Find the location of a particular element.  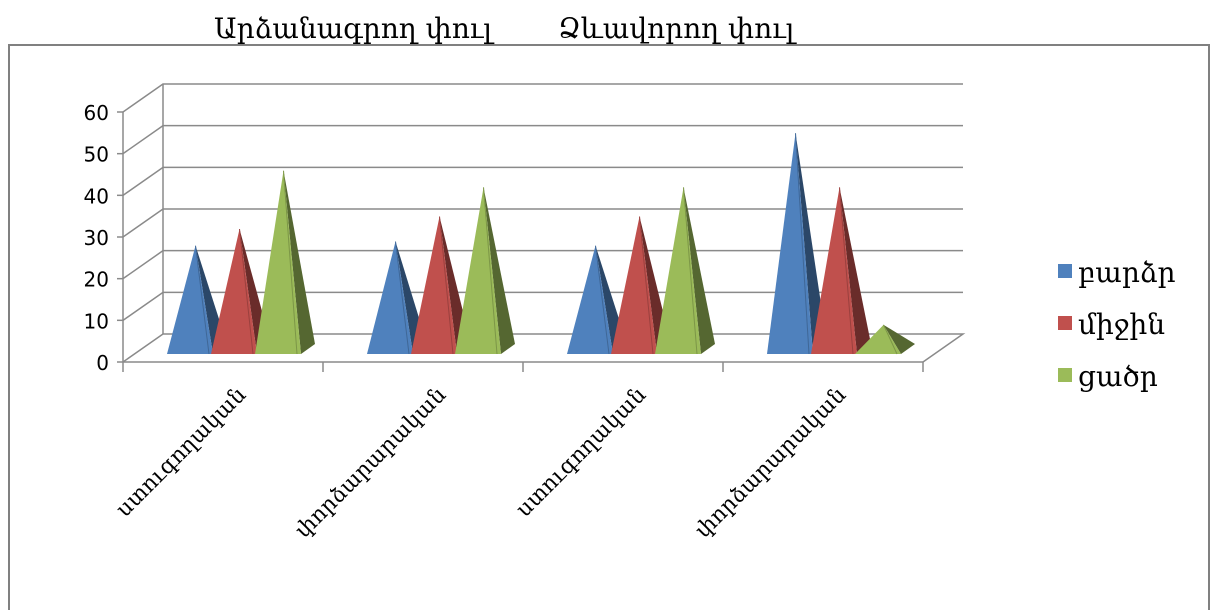

y-tick-label: 0 is located at coordinates (102, 363).